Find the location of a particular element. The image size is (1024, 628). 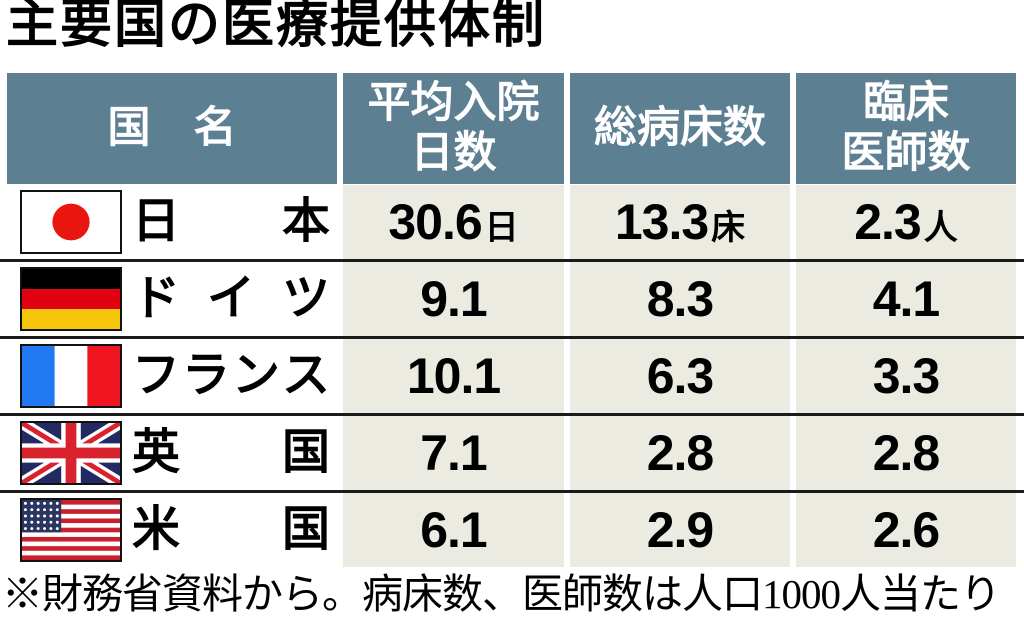

value-cell-clinical-doctors: 2.8 is located at coordinates (906, 453).